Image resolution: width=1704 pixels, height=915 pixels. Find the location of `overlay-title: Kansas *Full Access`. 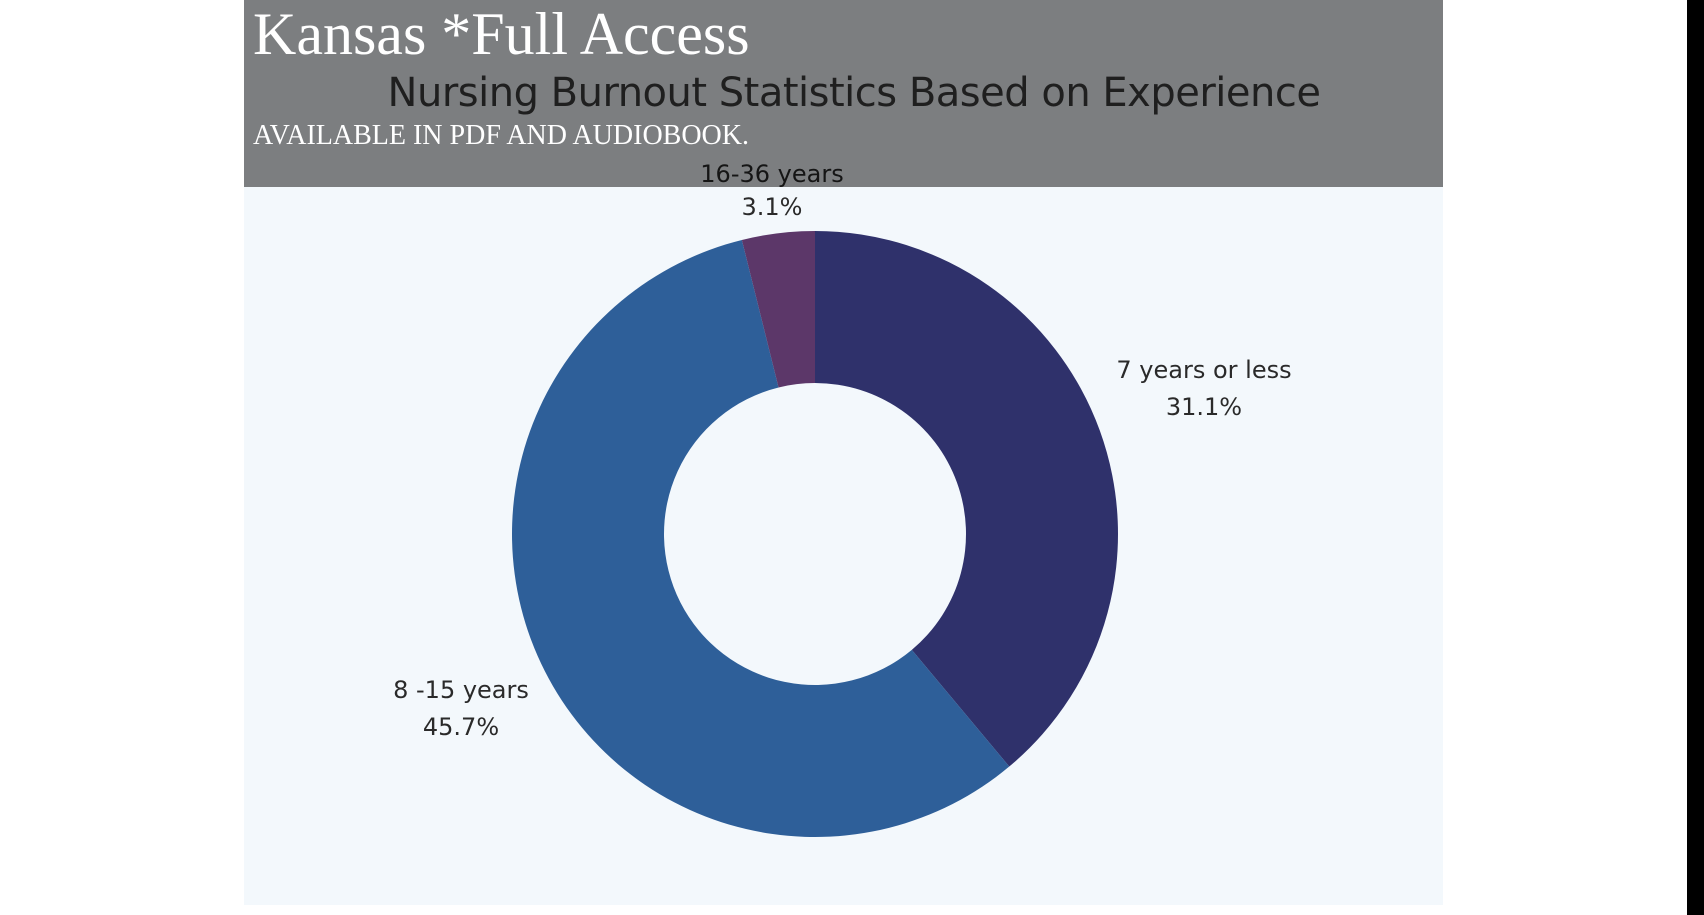

overlay-title: Kansas *Full Access is located at coordinates (501, 34).